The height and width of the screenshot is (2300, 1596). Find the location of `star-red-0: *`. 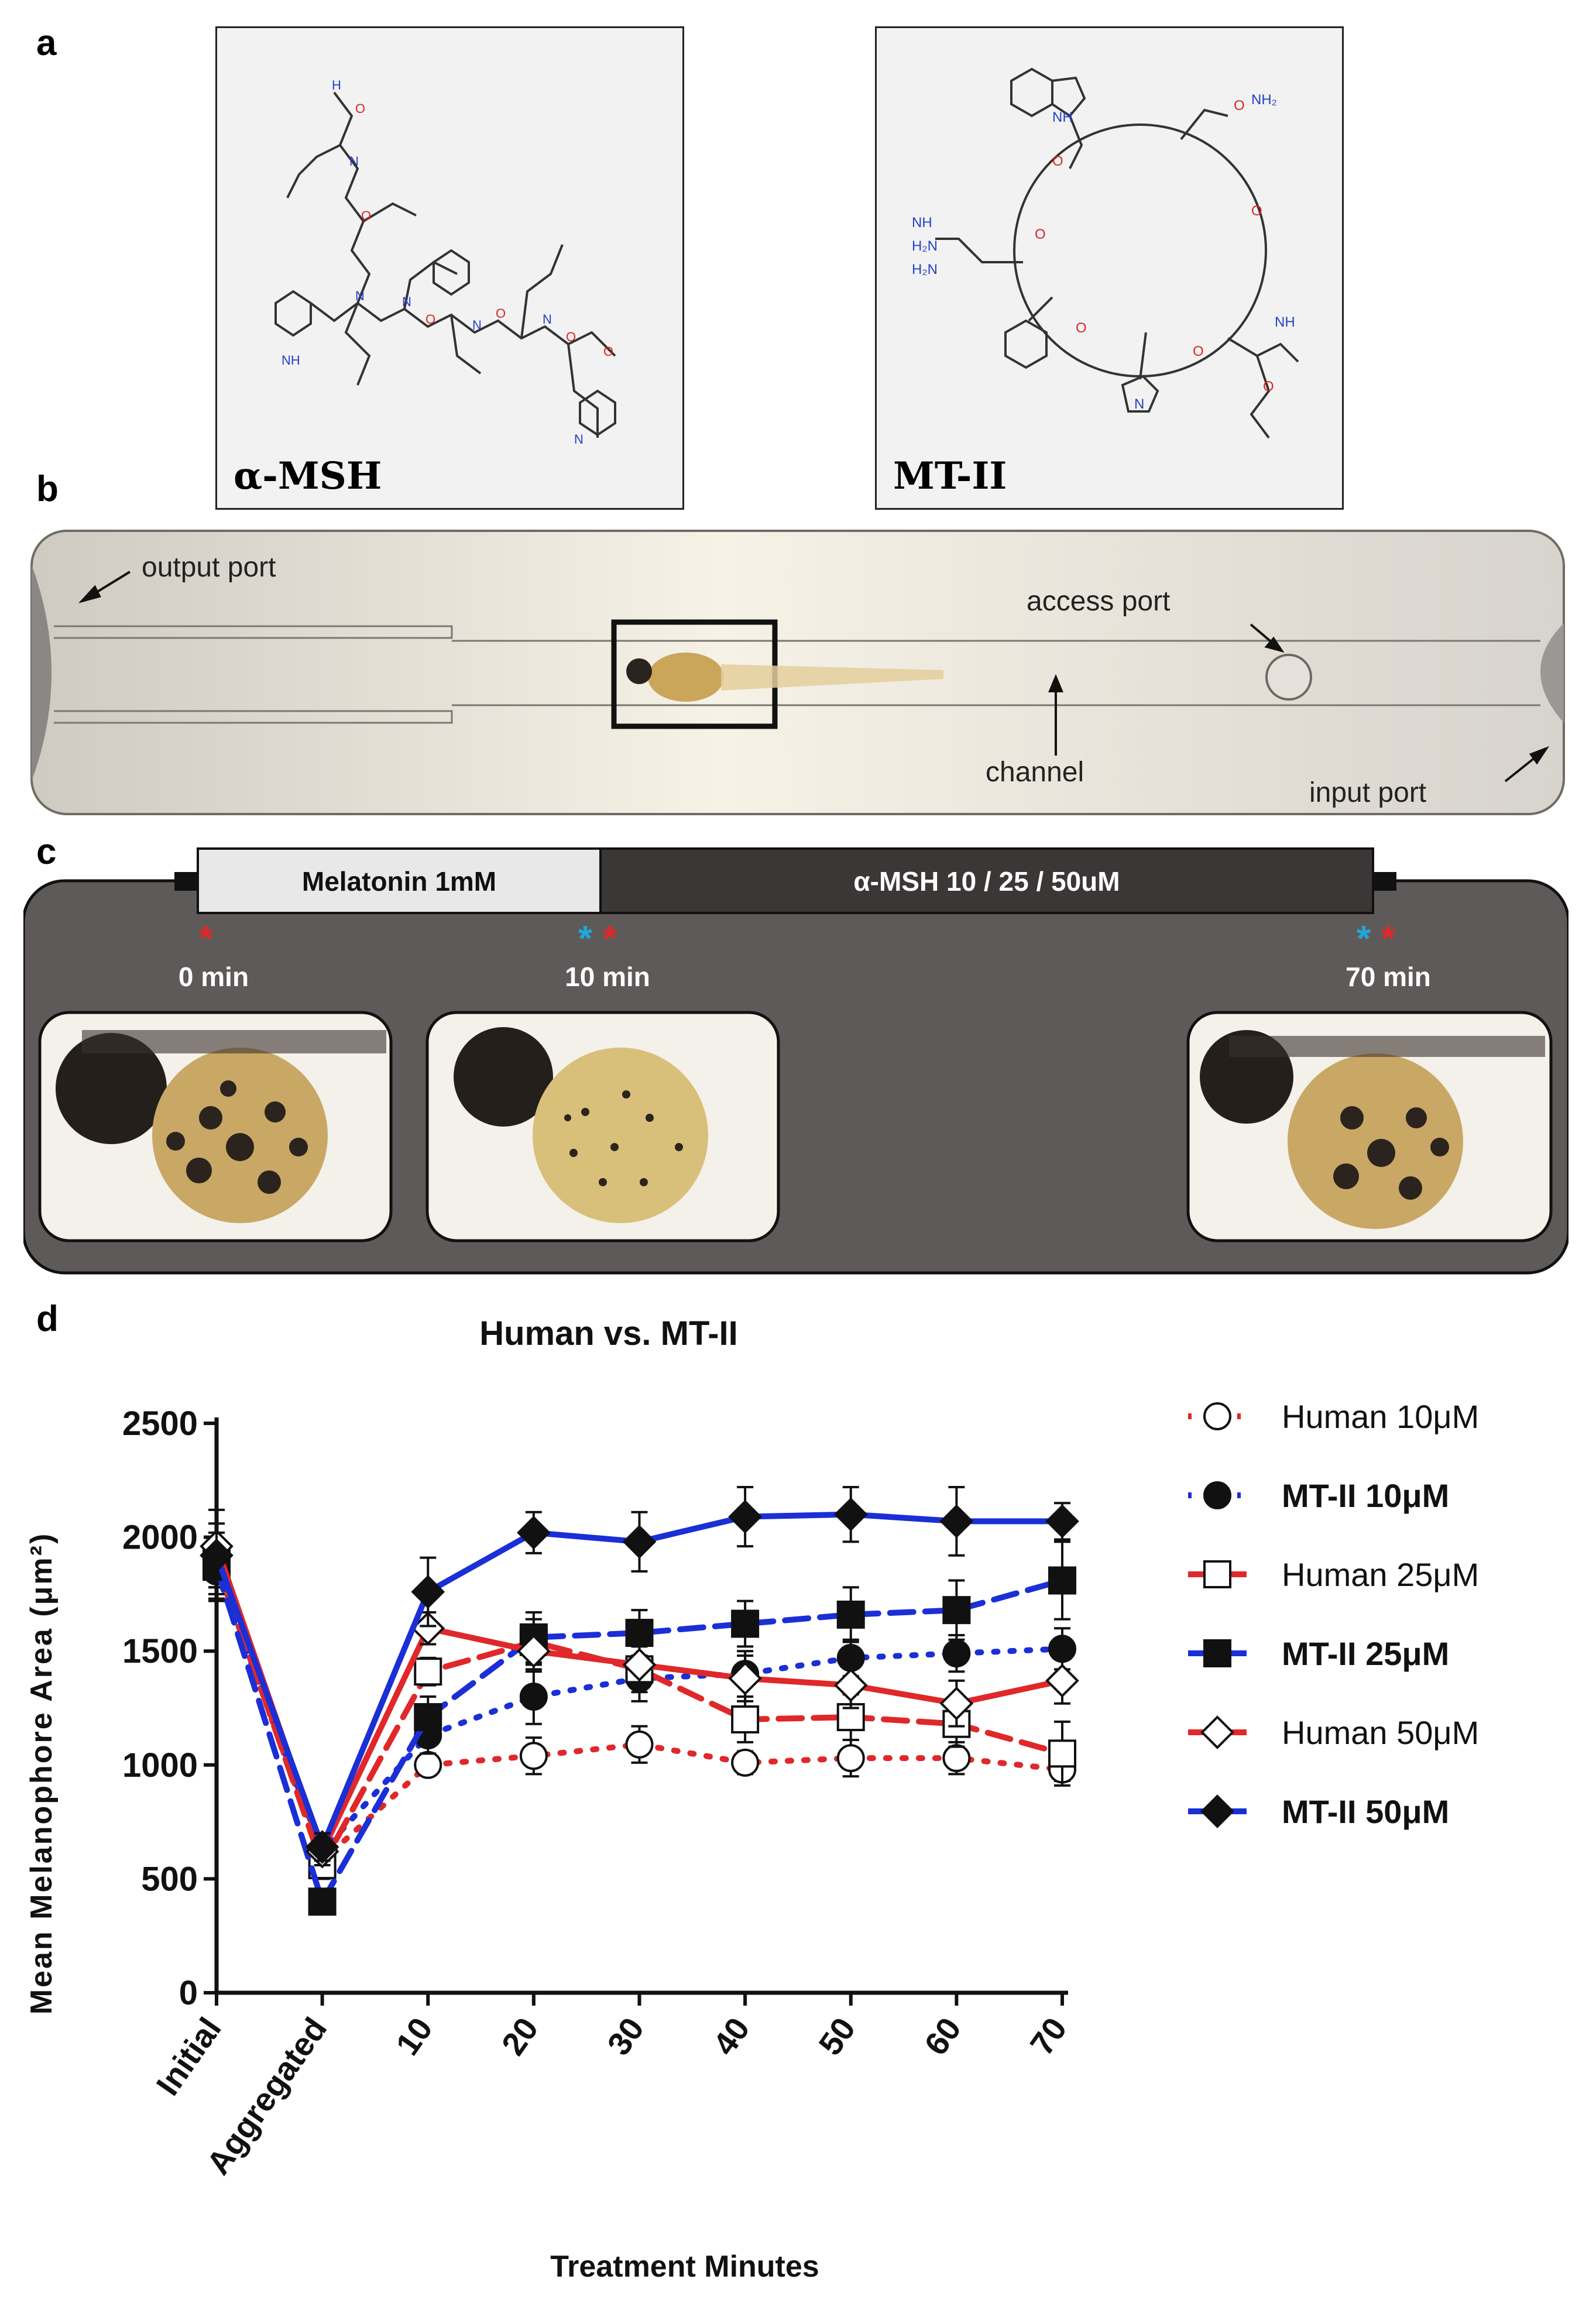

star-red-0: * is located at coordinates (207, 939).